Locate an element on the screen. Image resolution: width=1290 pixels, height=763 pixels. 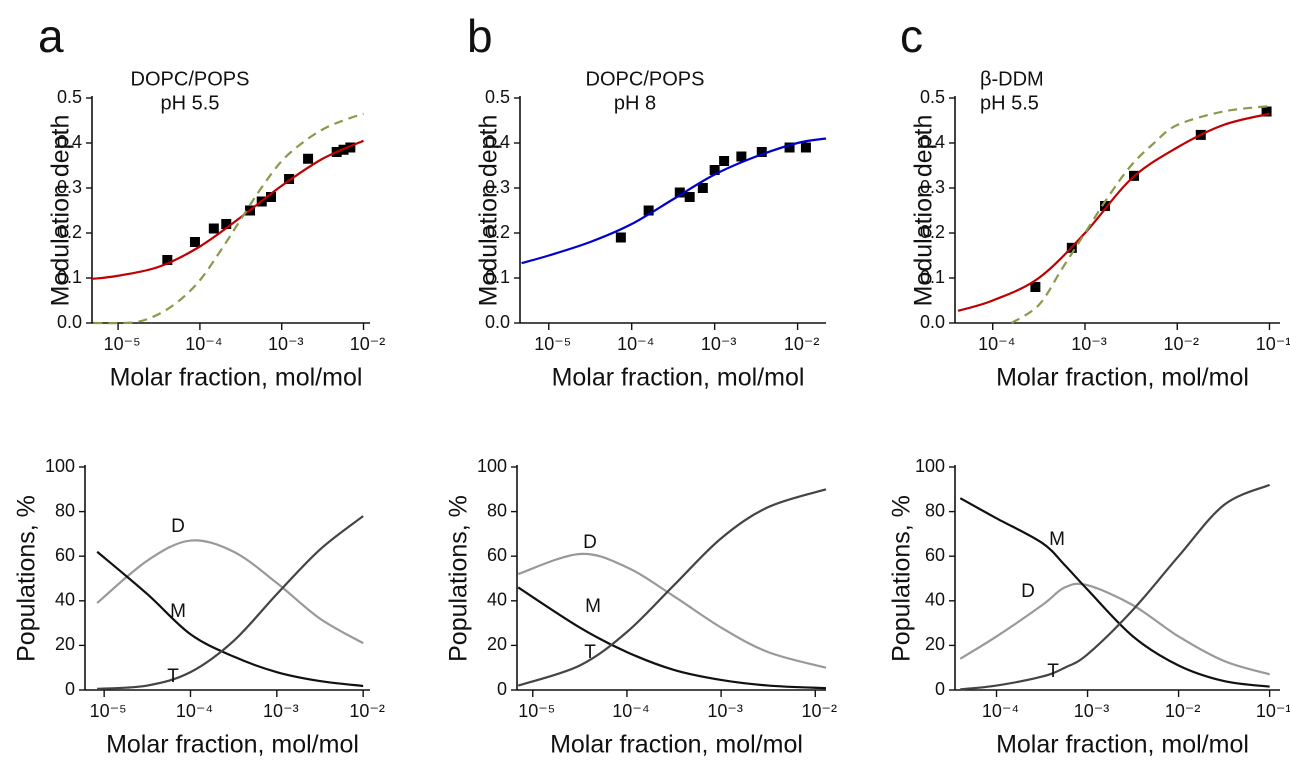
y-tick-label: 0 is located at coordinates (502, 689).